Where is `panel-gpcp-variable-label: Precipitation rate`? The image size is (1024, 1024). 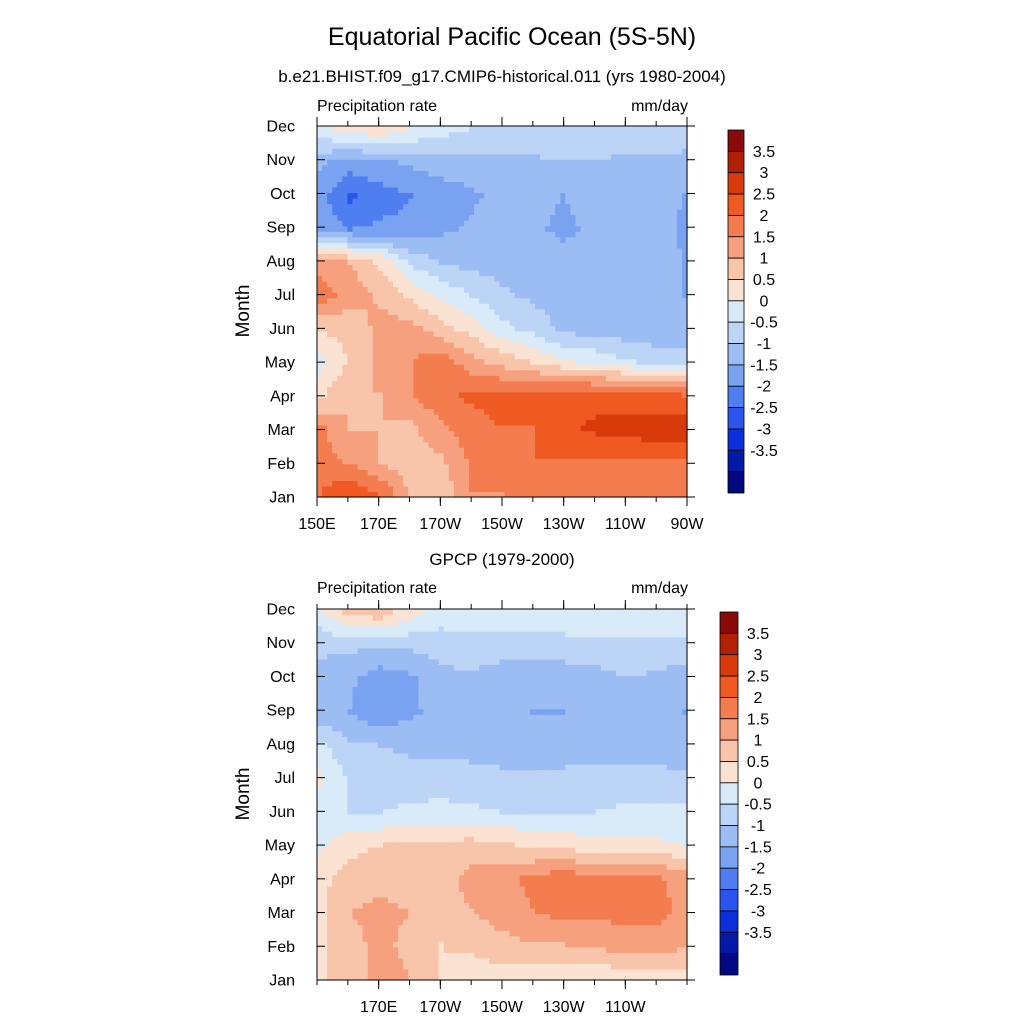
panel-gpcp-variable-label: Precipitation rate is located at coordinates (377, 588).